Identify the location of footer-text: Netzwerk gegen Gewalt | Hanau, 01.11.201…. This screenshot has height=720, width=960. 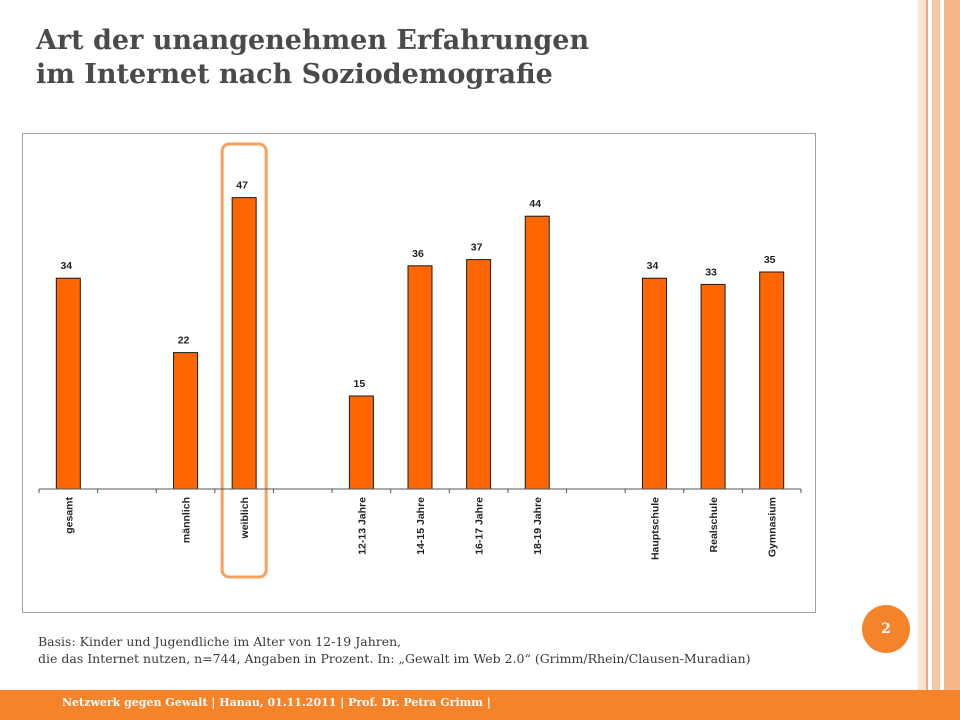
(276, 702).